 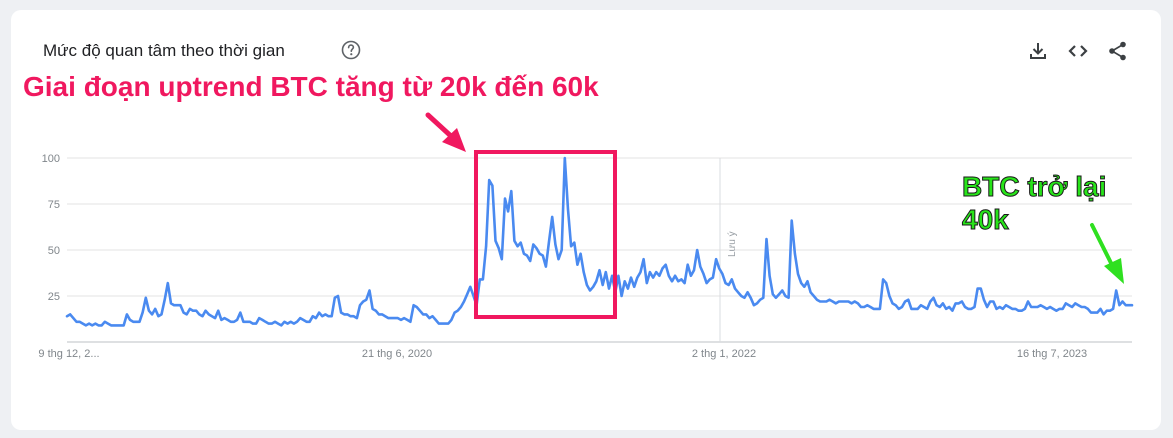 I want to click on y-tick-label: 25, so click(x=54, y=297).